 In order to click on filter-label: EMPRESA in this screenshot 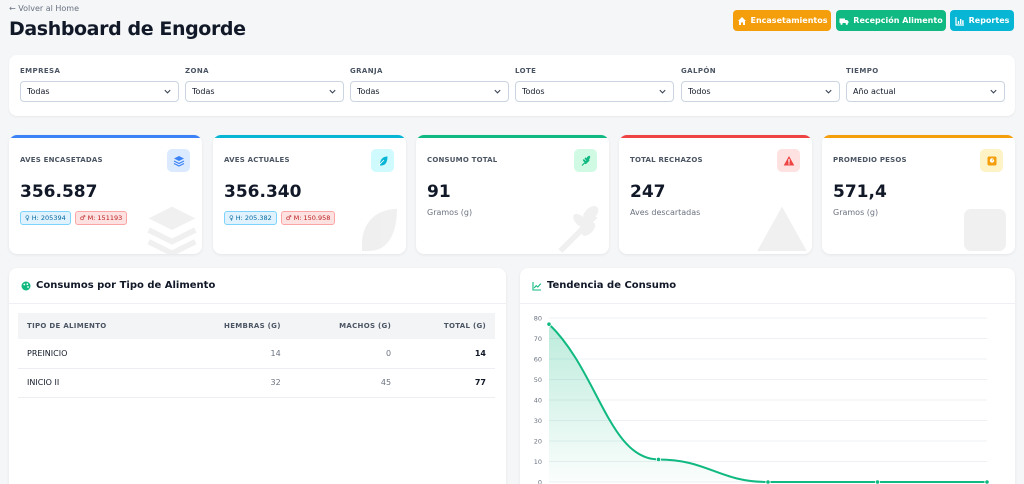, I will do `click(40, 71)`.